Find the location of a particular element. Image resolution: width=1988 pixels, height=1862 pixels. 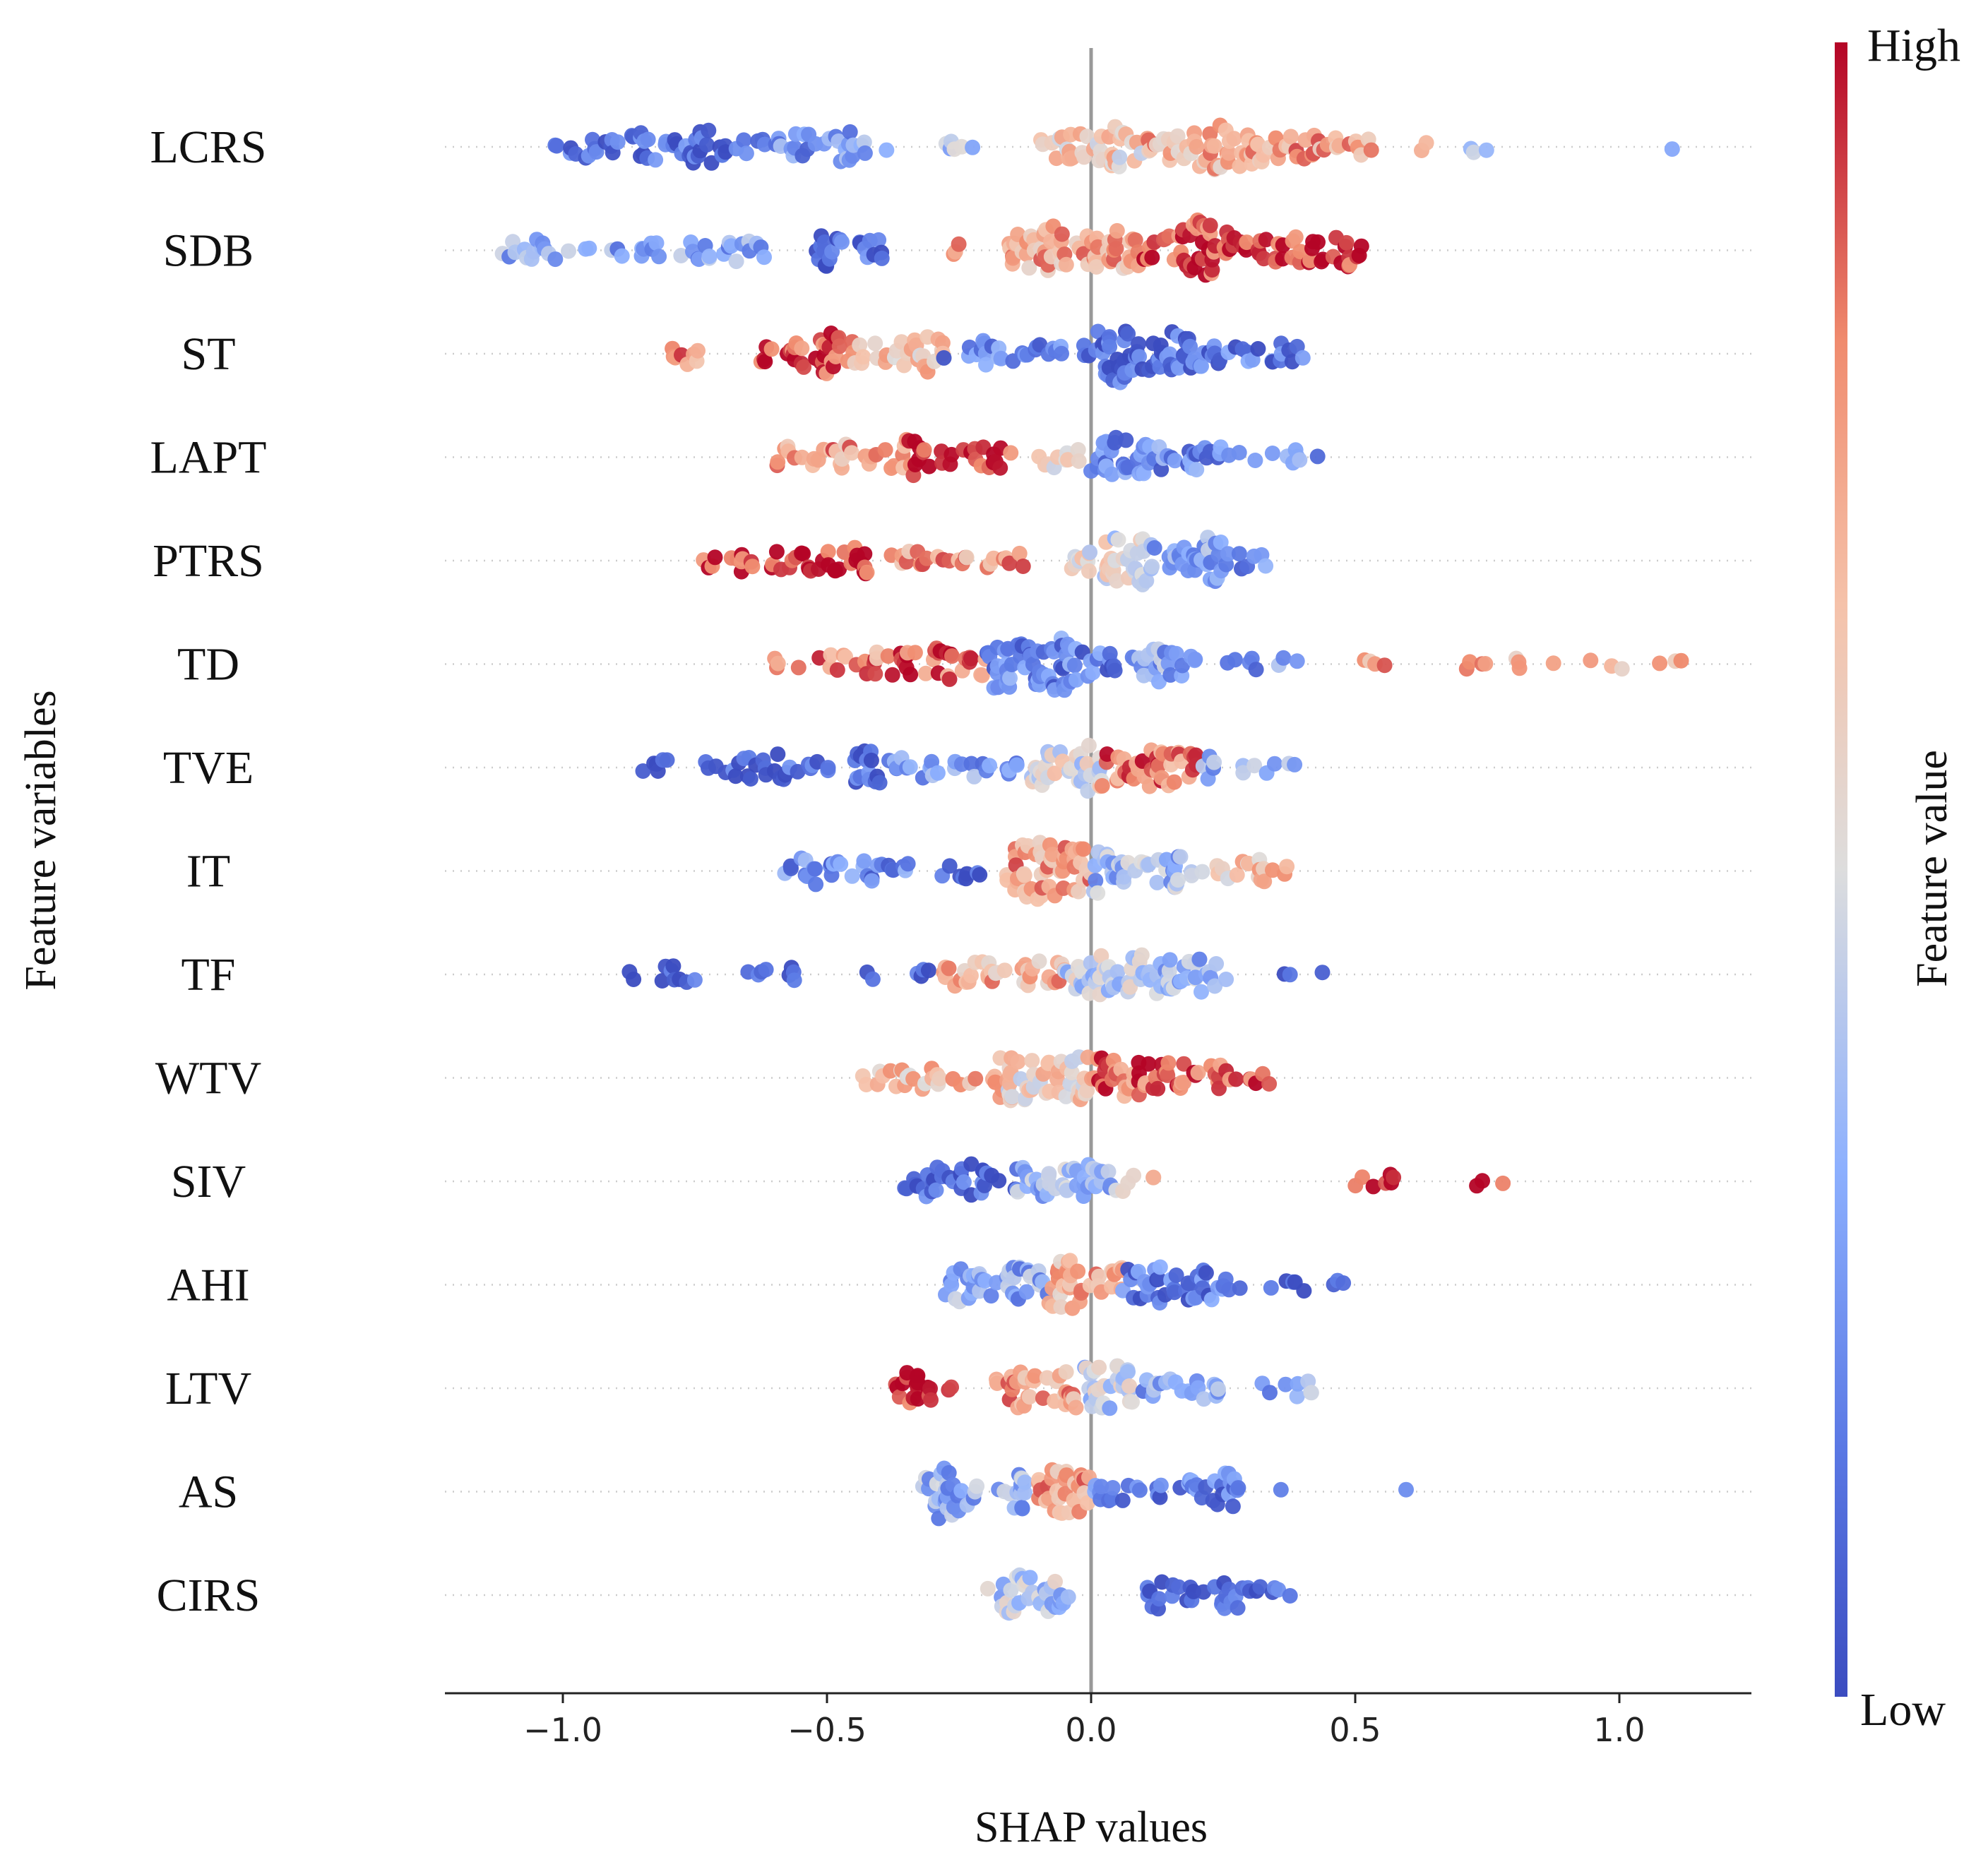

feature-label: SDB is located at coordinates (208, 251).